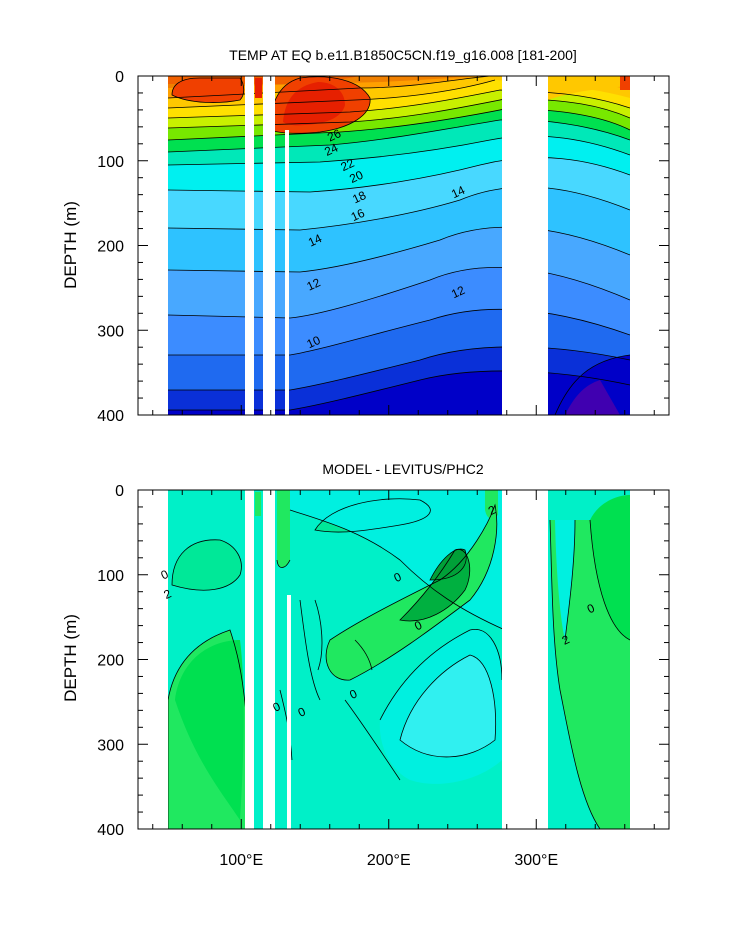 Image resolution: width=733 pixels, height=945 pixels. What do you see at coordinates (403, 469) in the screenshot?
I see `difference-panel-title: MODEL - LEVITUS/PHC2` at bounding box center [403, 469].